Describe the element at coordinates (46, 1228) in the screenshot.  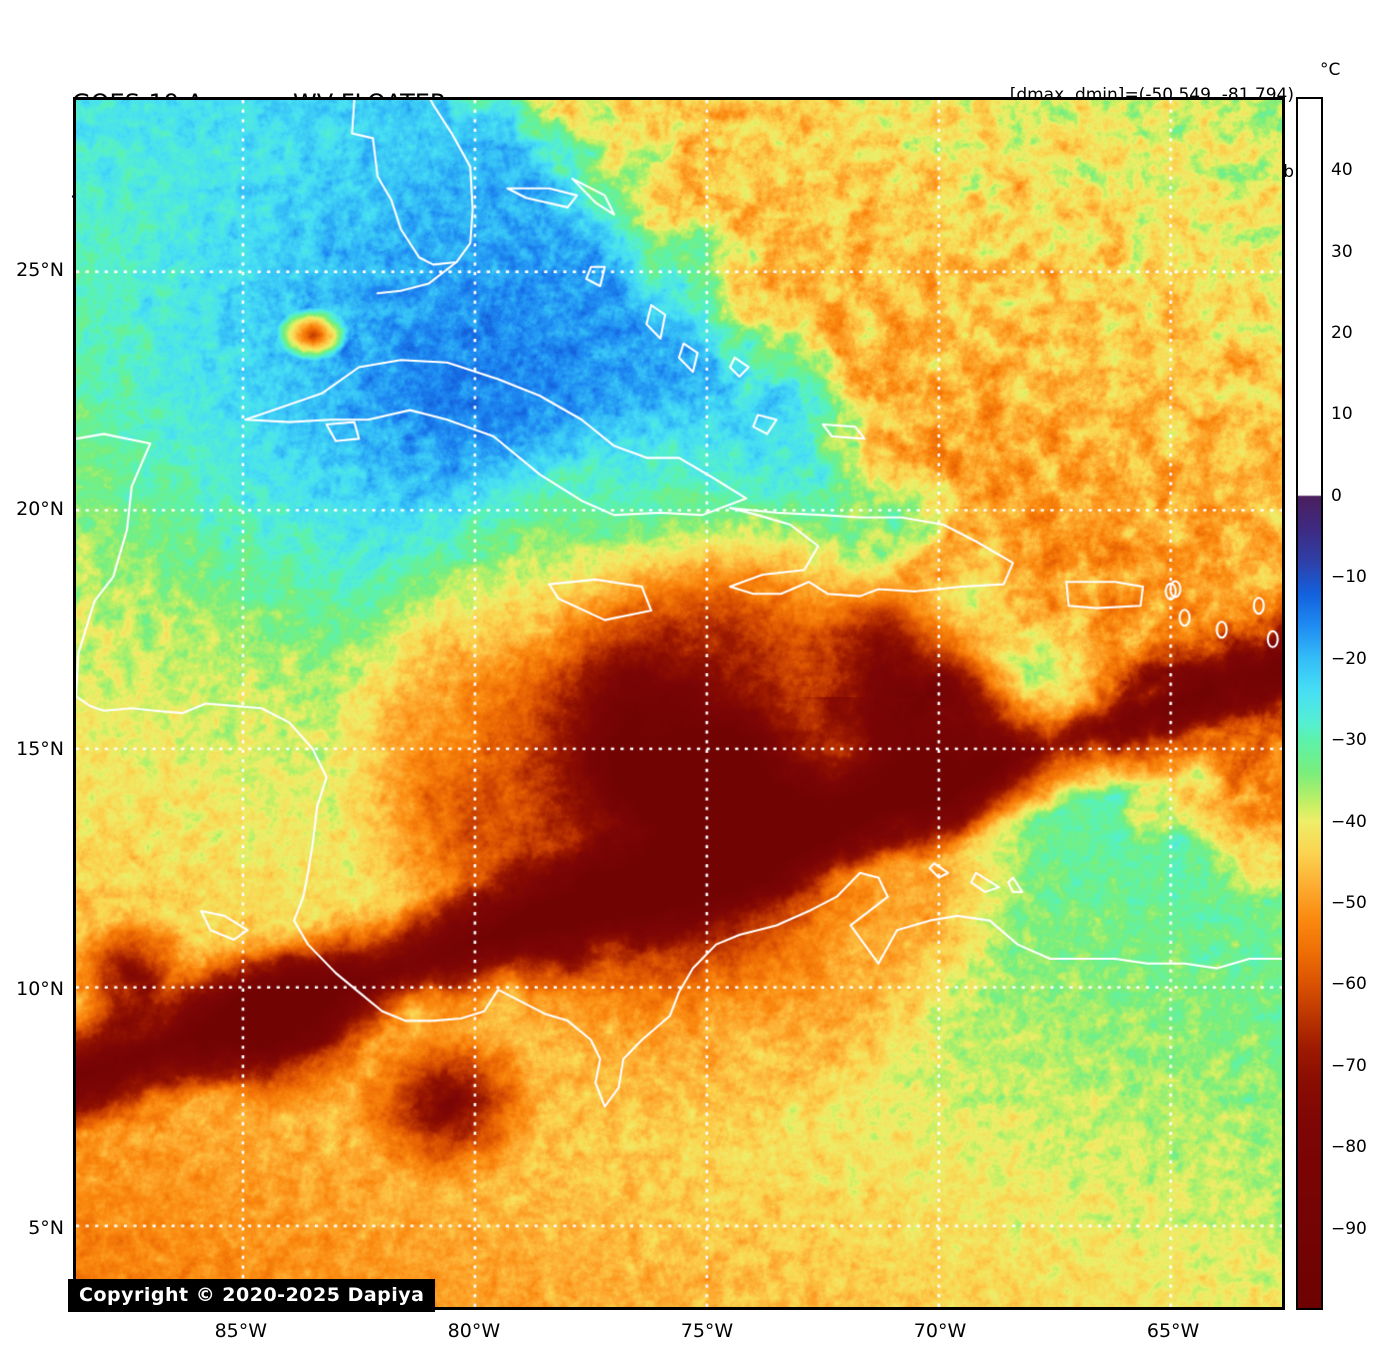
I see `latitude-tick-4: 5°N` at that location.